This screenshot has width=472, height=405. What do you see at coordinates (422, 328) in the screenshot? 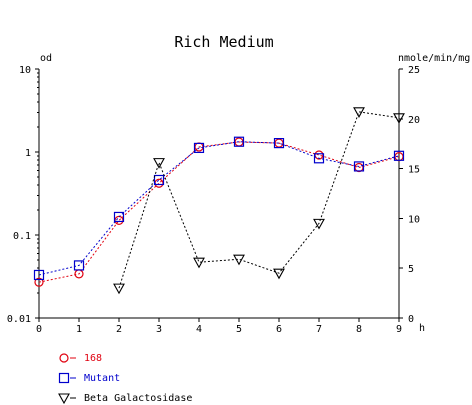
I see `x-axis-label: h` at bounding box center [422, 328].